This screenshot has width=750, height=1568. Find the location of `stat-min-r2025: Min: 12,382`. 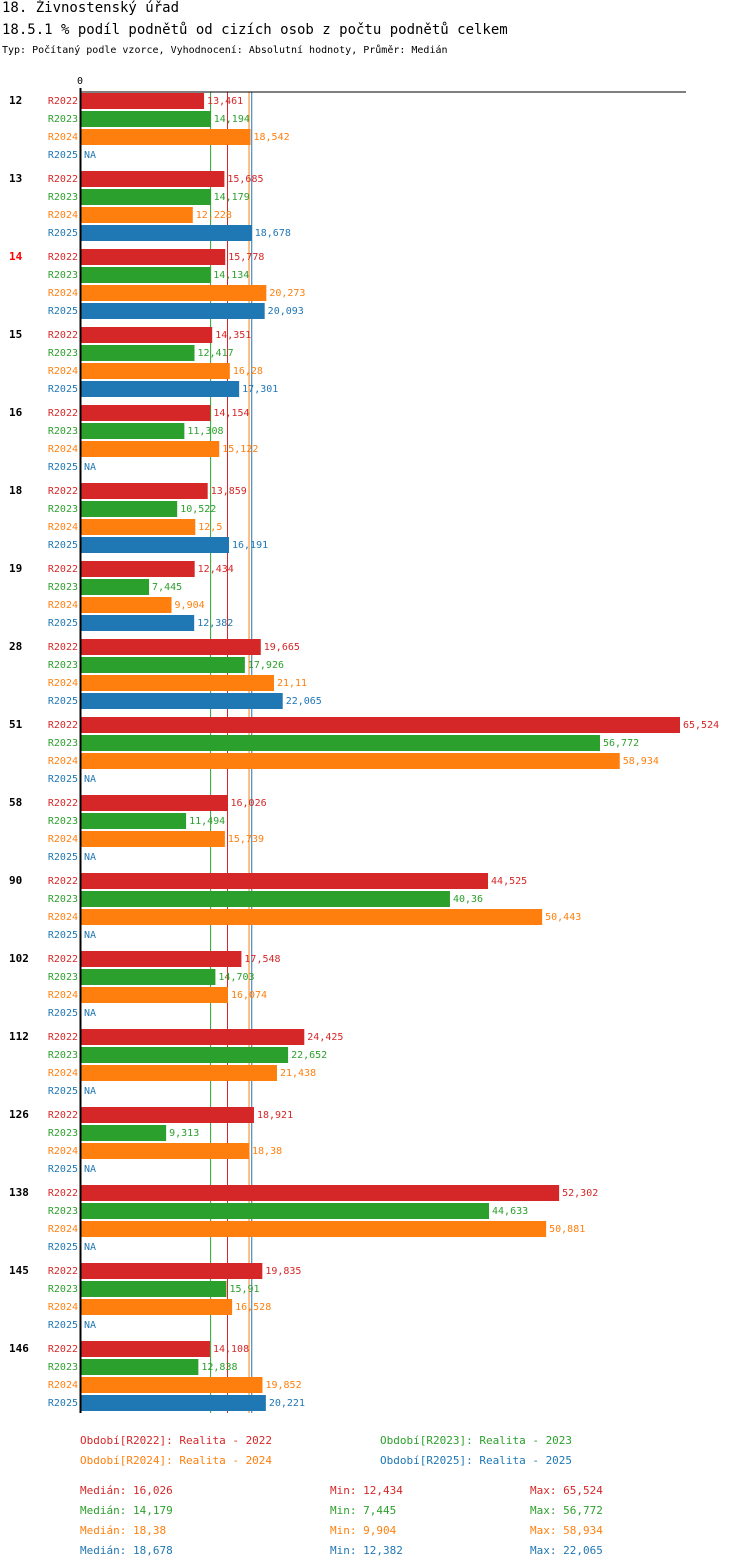

stat-min-r2025: Min: 12,382 is located at coordinates (366, 1550).